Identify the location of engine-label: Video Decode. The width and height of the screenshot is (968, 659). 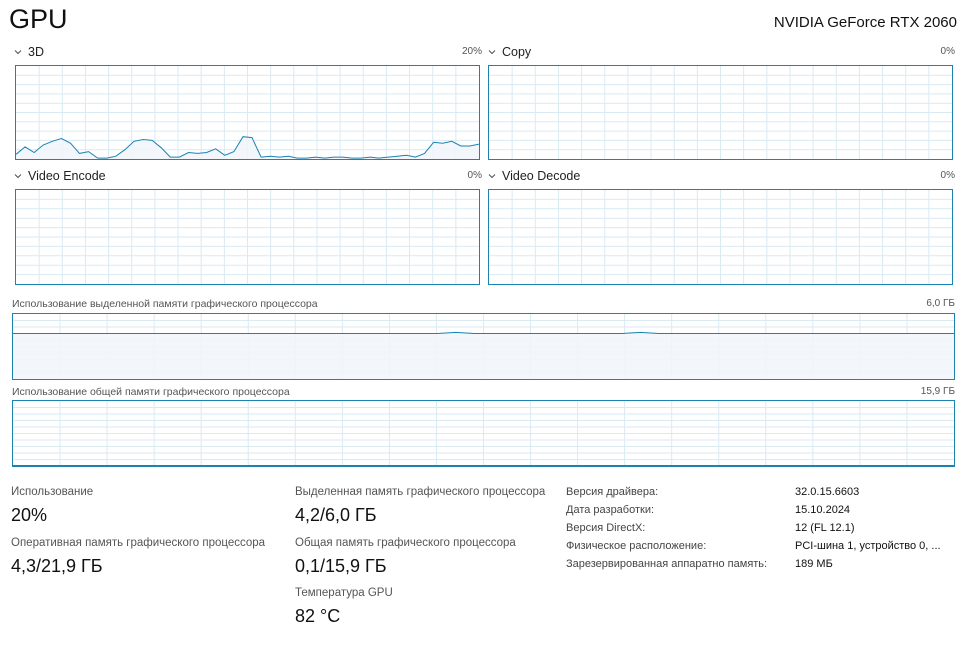
(541, 176).